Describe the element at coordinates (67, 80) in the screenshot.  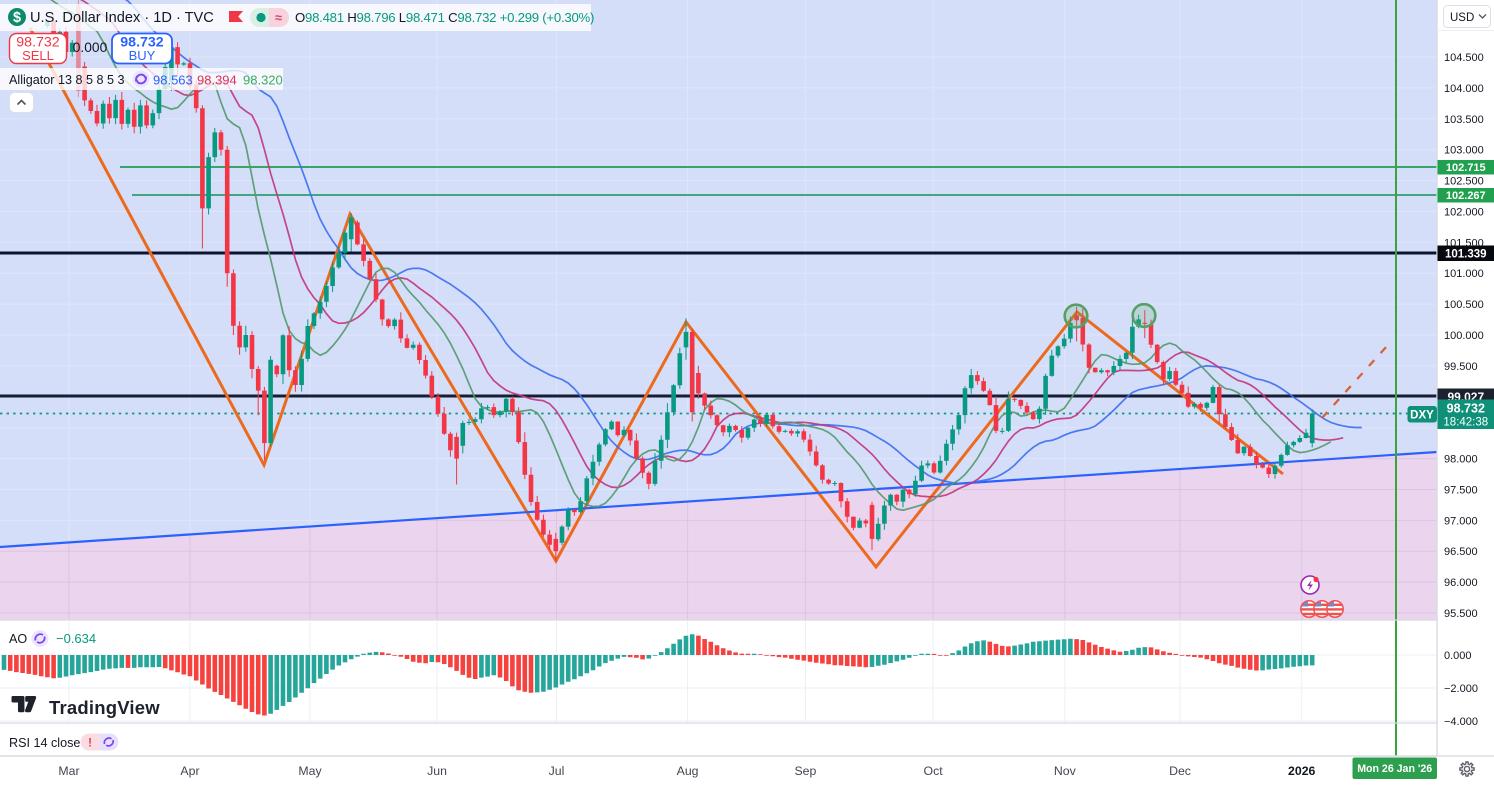
I see `svg-text: Alligator 13 8 5 8 5 3` at that location.